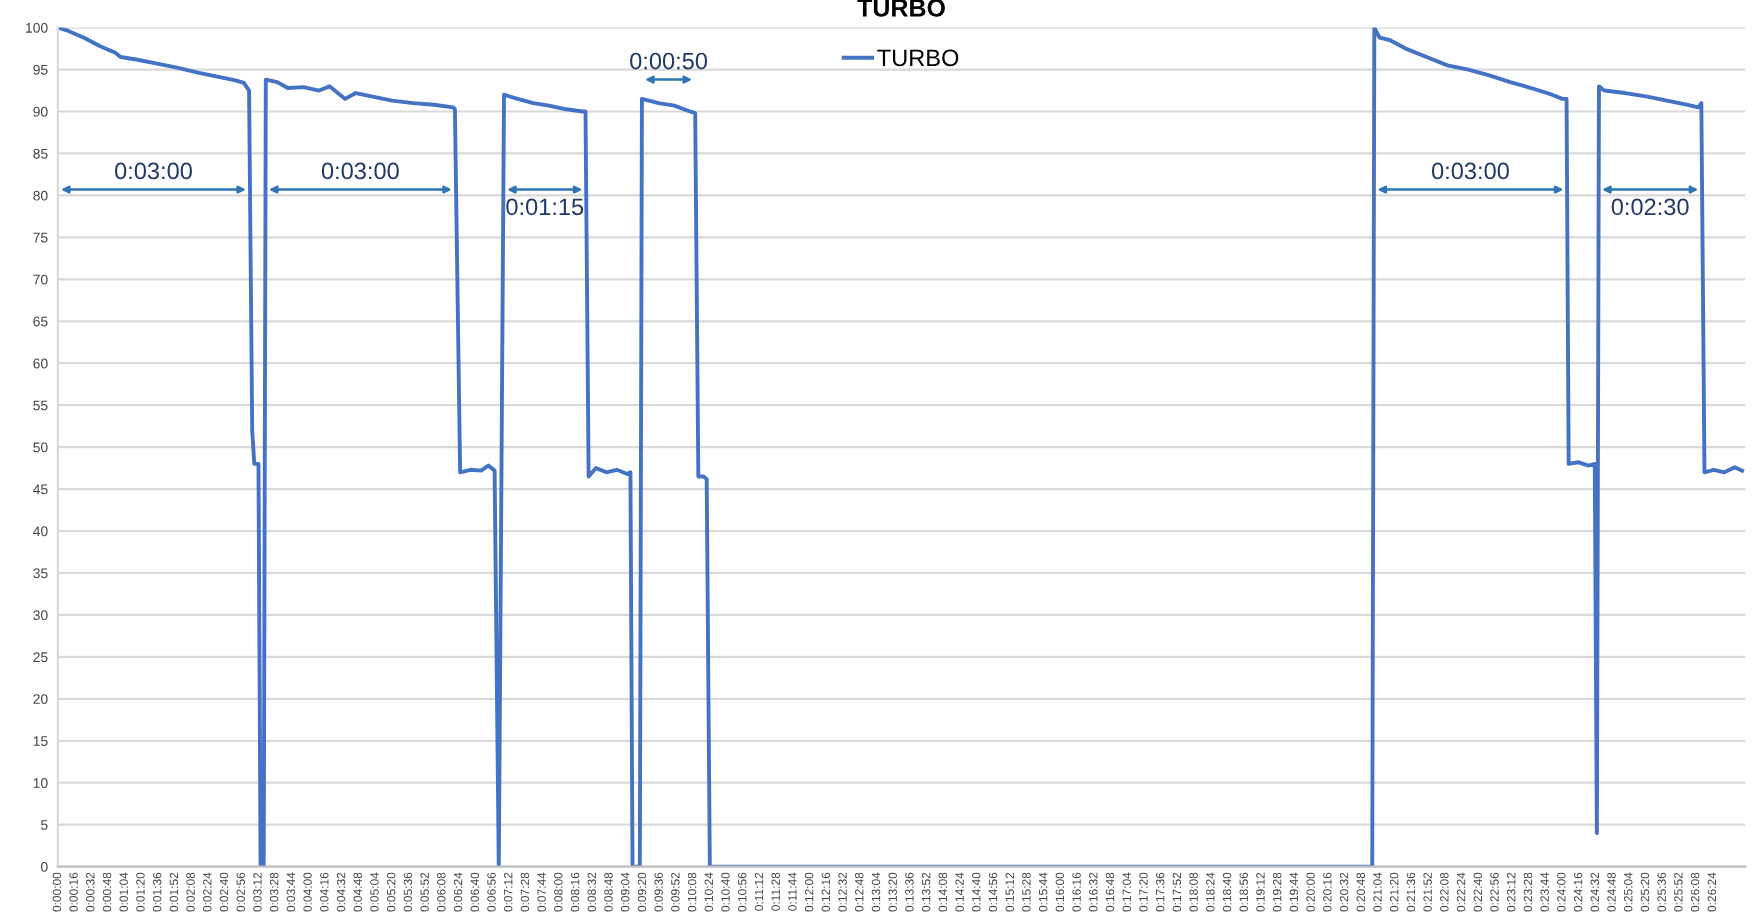 This screenshot has width=1754, height=920. What do you see at coordinates (545, 207) in the screenshot?
I see `annotation: 0:01:15` at bounding box center [545, 207].